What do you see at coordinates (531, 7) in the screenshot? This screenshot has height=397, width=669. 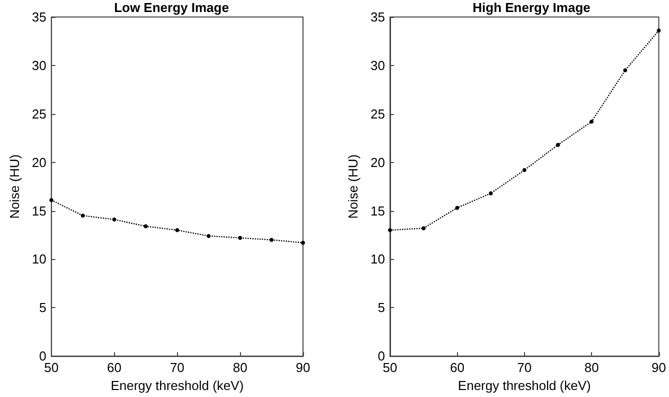 I see `chart-title: High Energy Image` at bounding box center [531, 7].